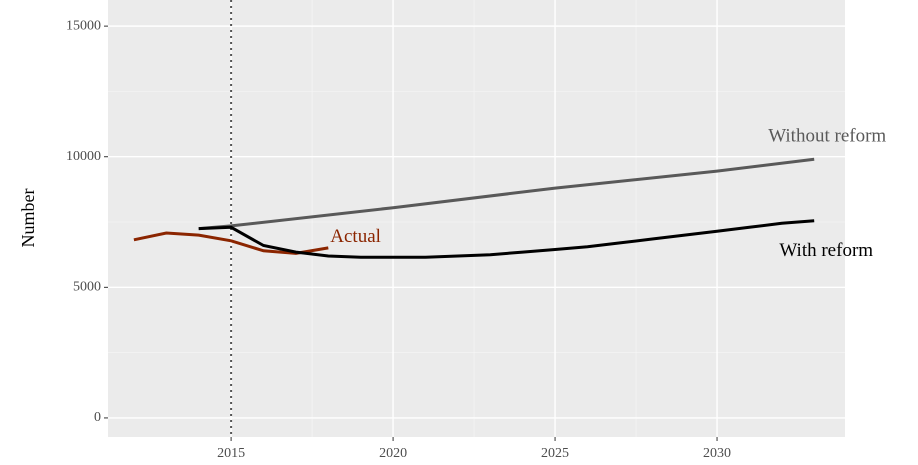 This screenshot has width=918, height=465. Describe the element at coordinates (555, 453) in the screenshot. I see `x-tick-label: 2025` at that location.